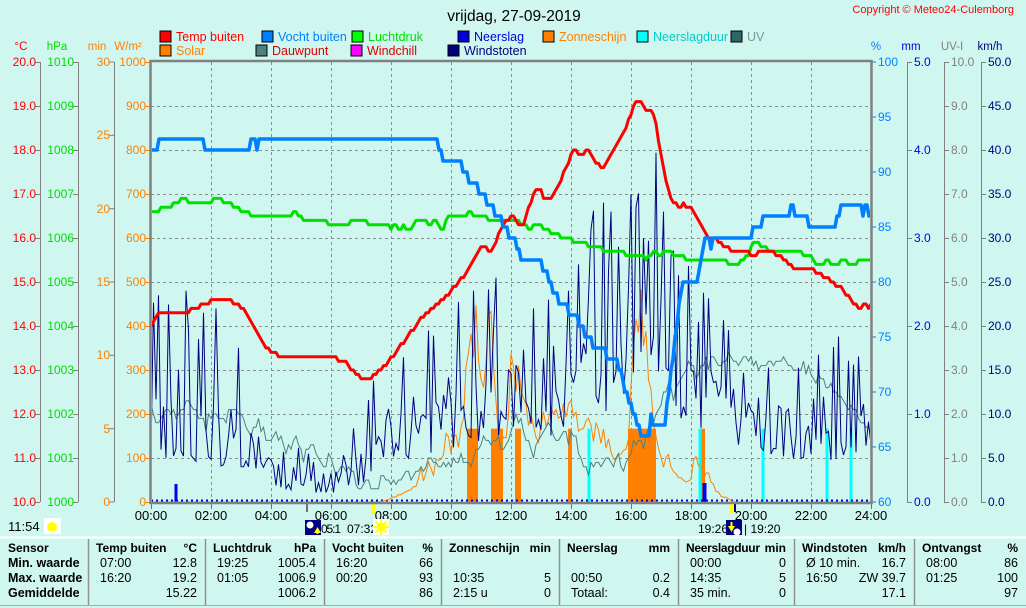  What do you see at coordinates (1000, 282) in the screenshot?
I see `svg-text: 25.0` at bounding box center [1000, 282].